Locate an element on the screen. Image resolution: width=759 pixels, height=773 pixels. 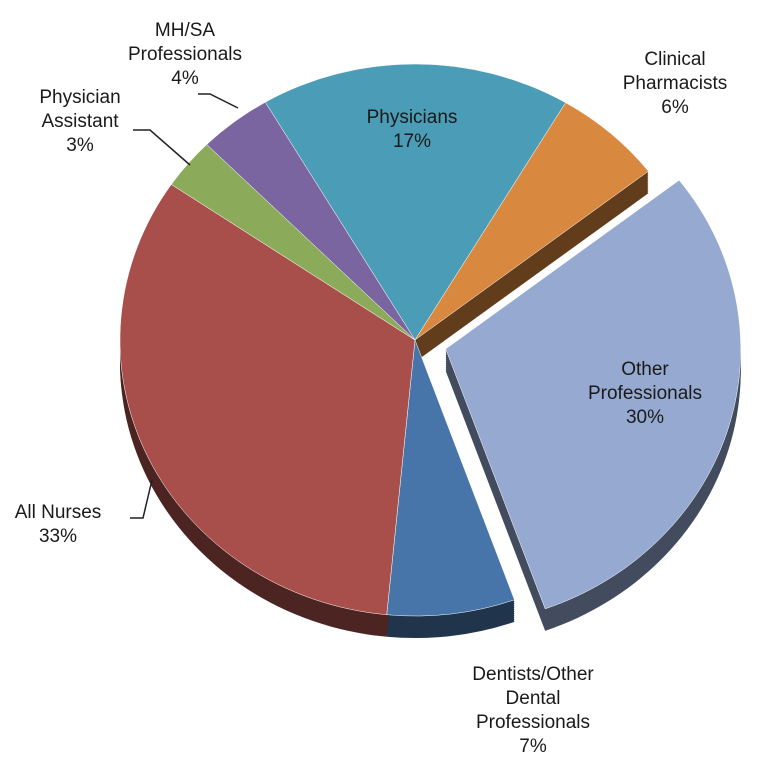
slice-percent: 30% is located at coordinates (645, 417).